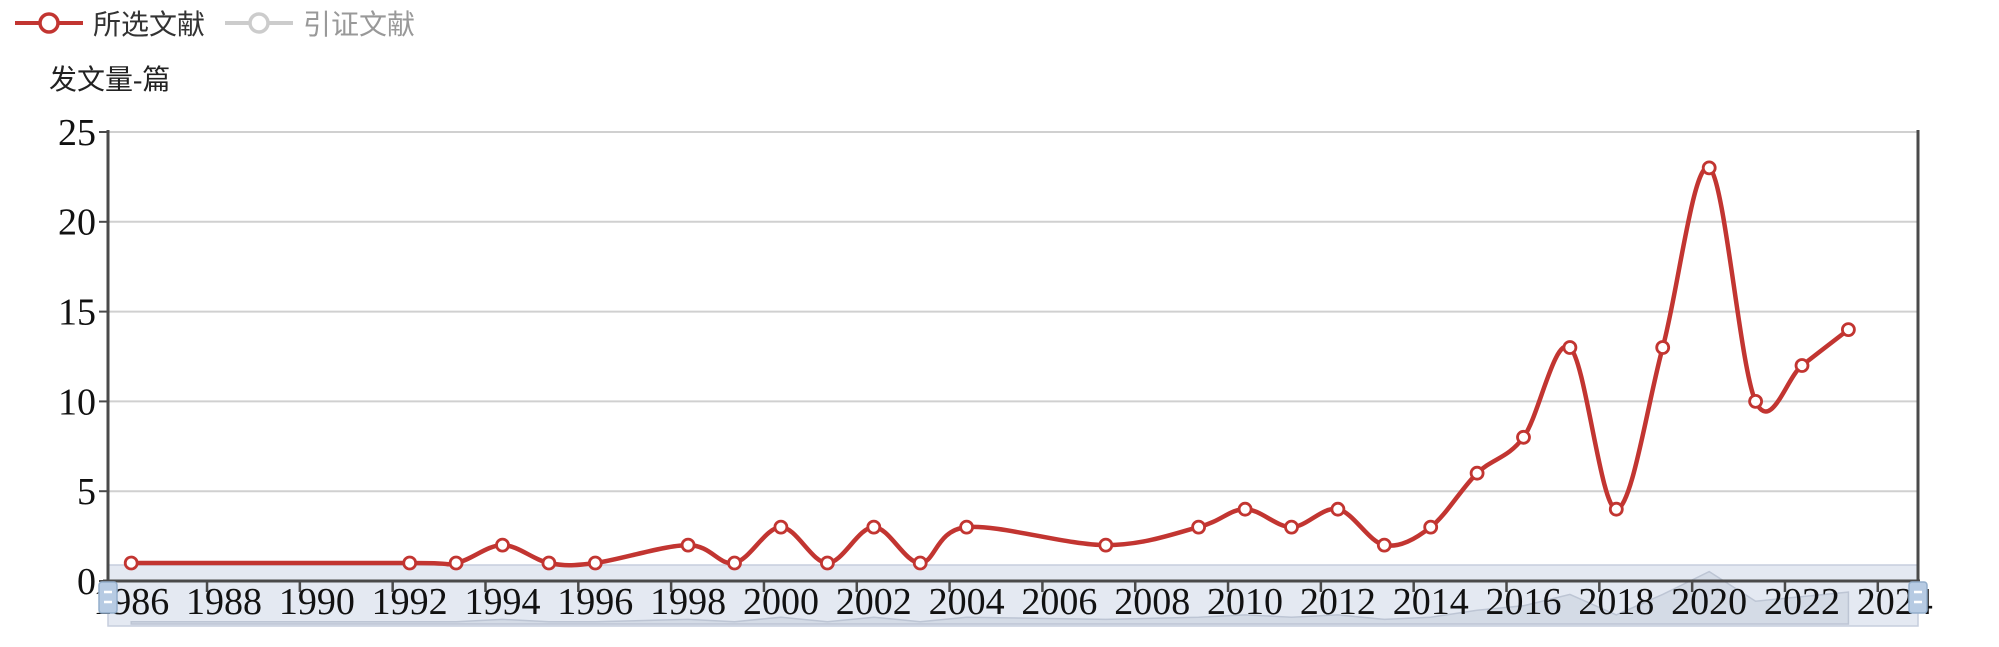 Image resolution: width=1999 pixels, height=647 pixels. I want to click on x-axis-tick-label: 2012, so click(1338, 602).